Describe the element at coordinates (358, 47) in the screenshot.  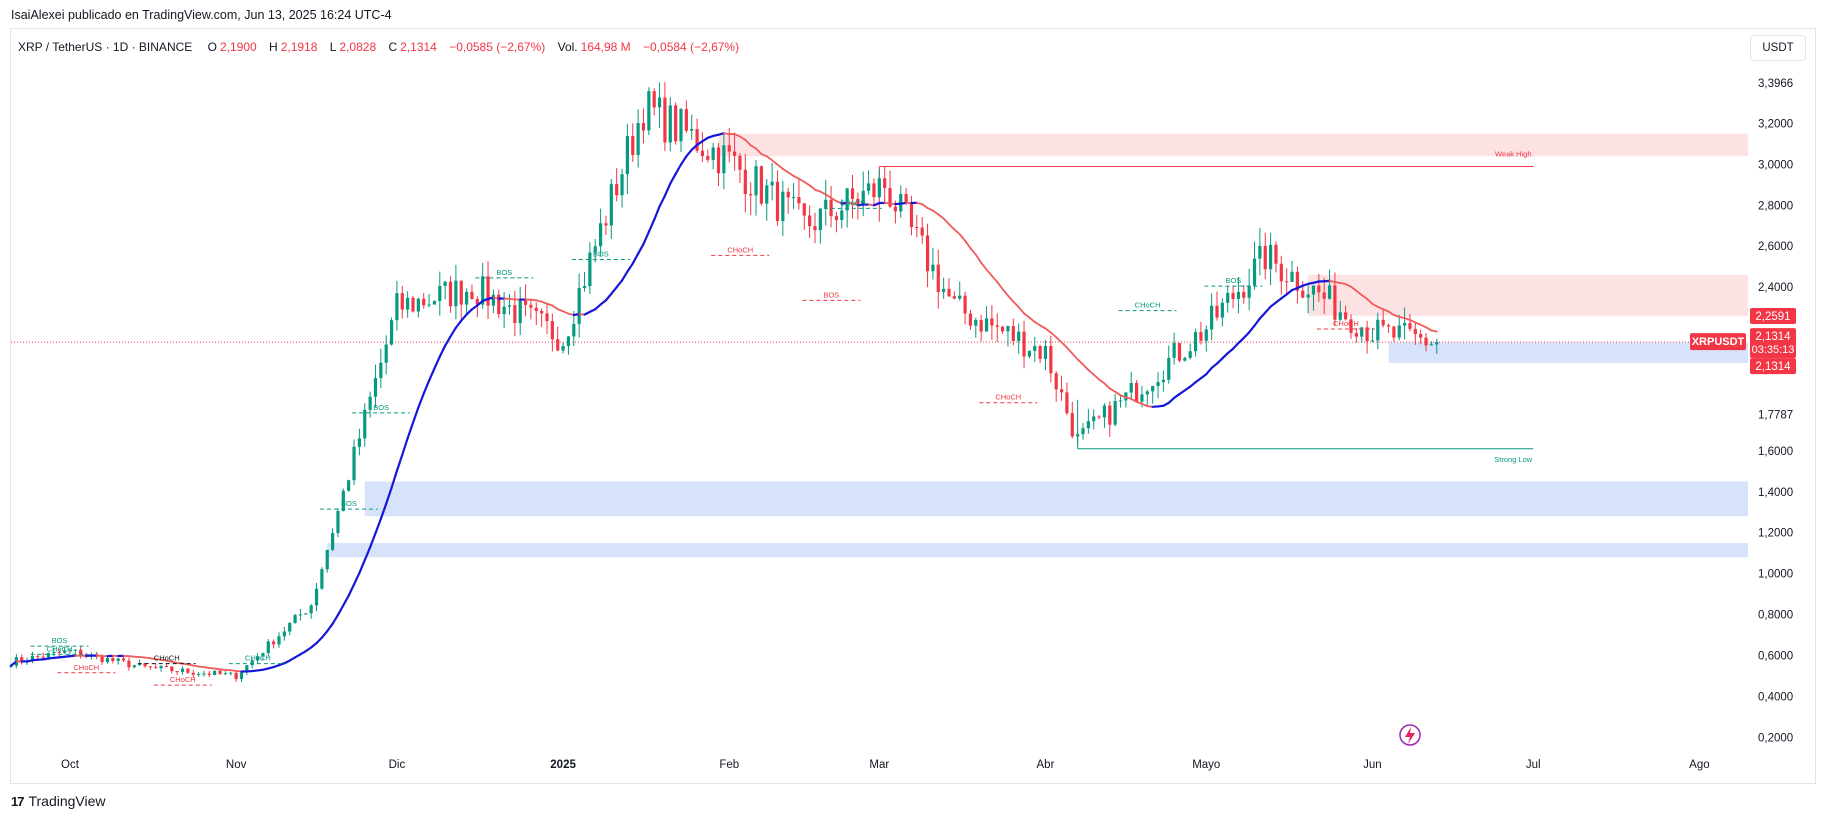
I see `low-value: 2,0828` at that location.